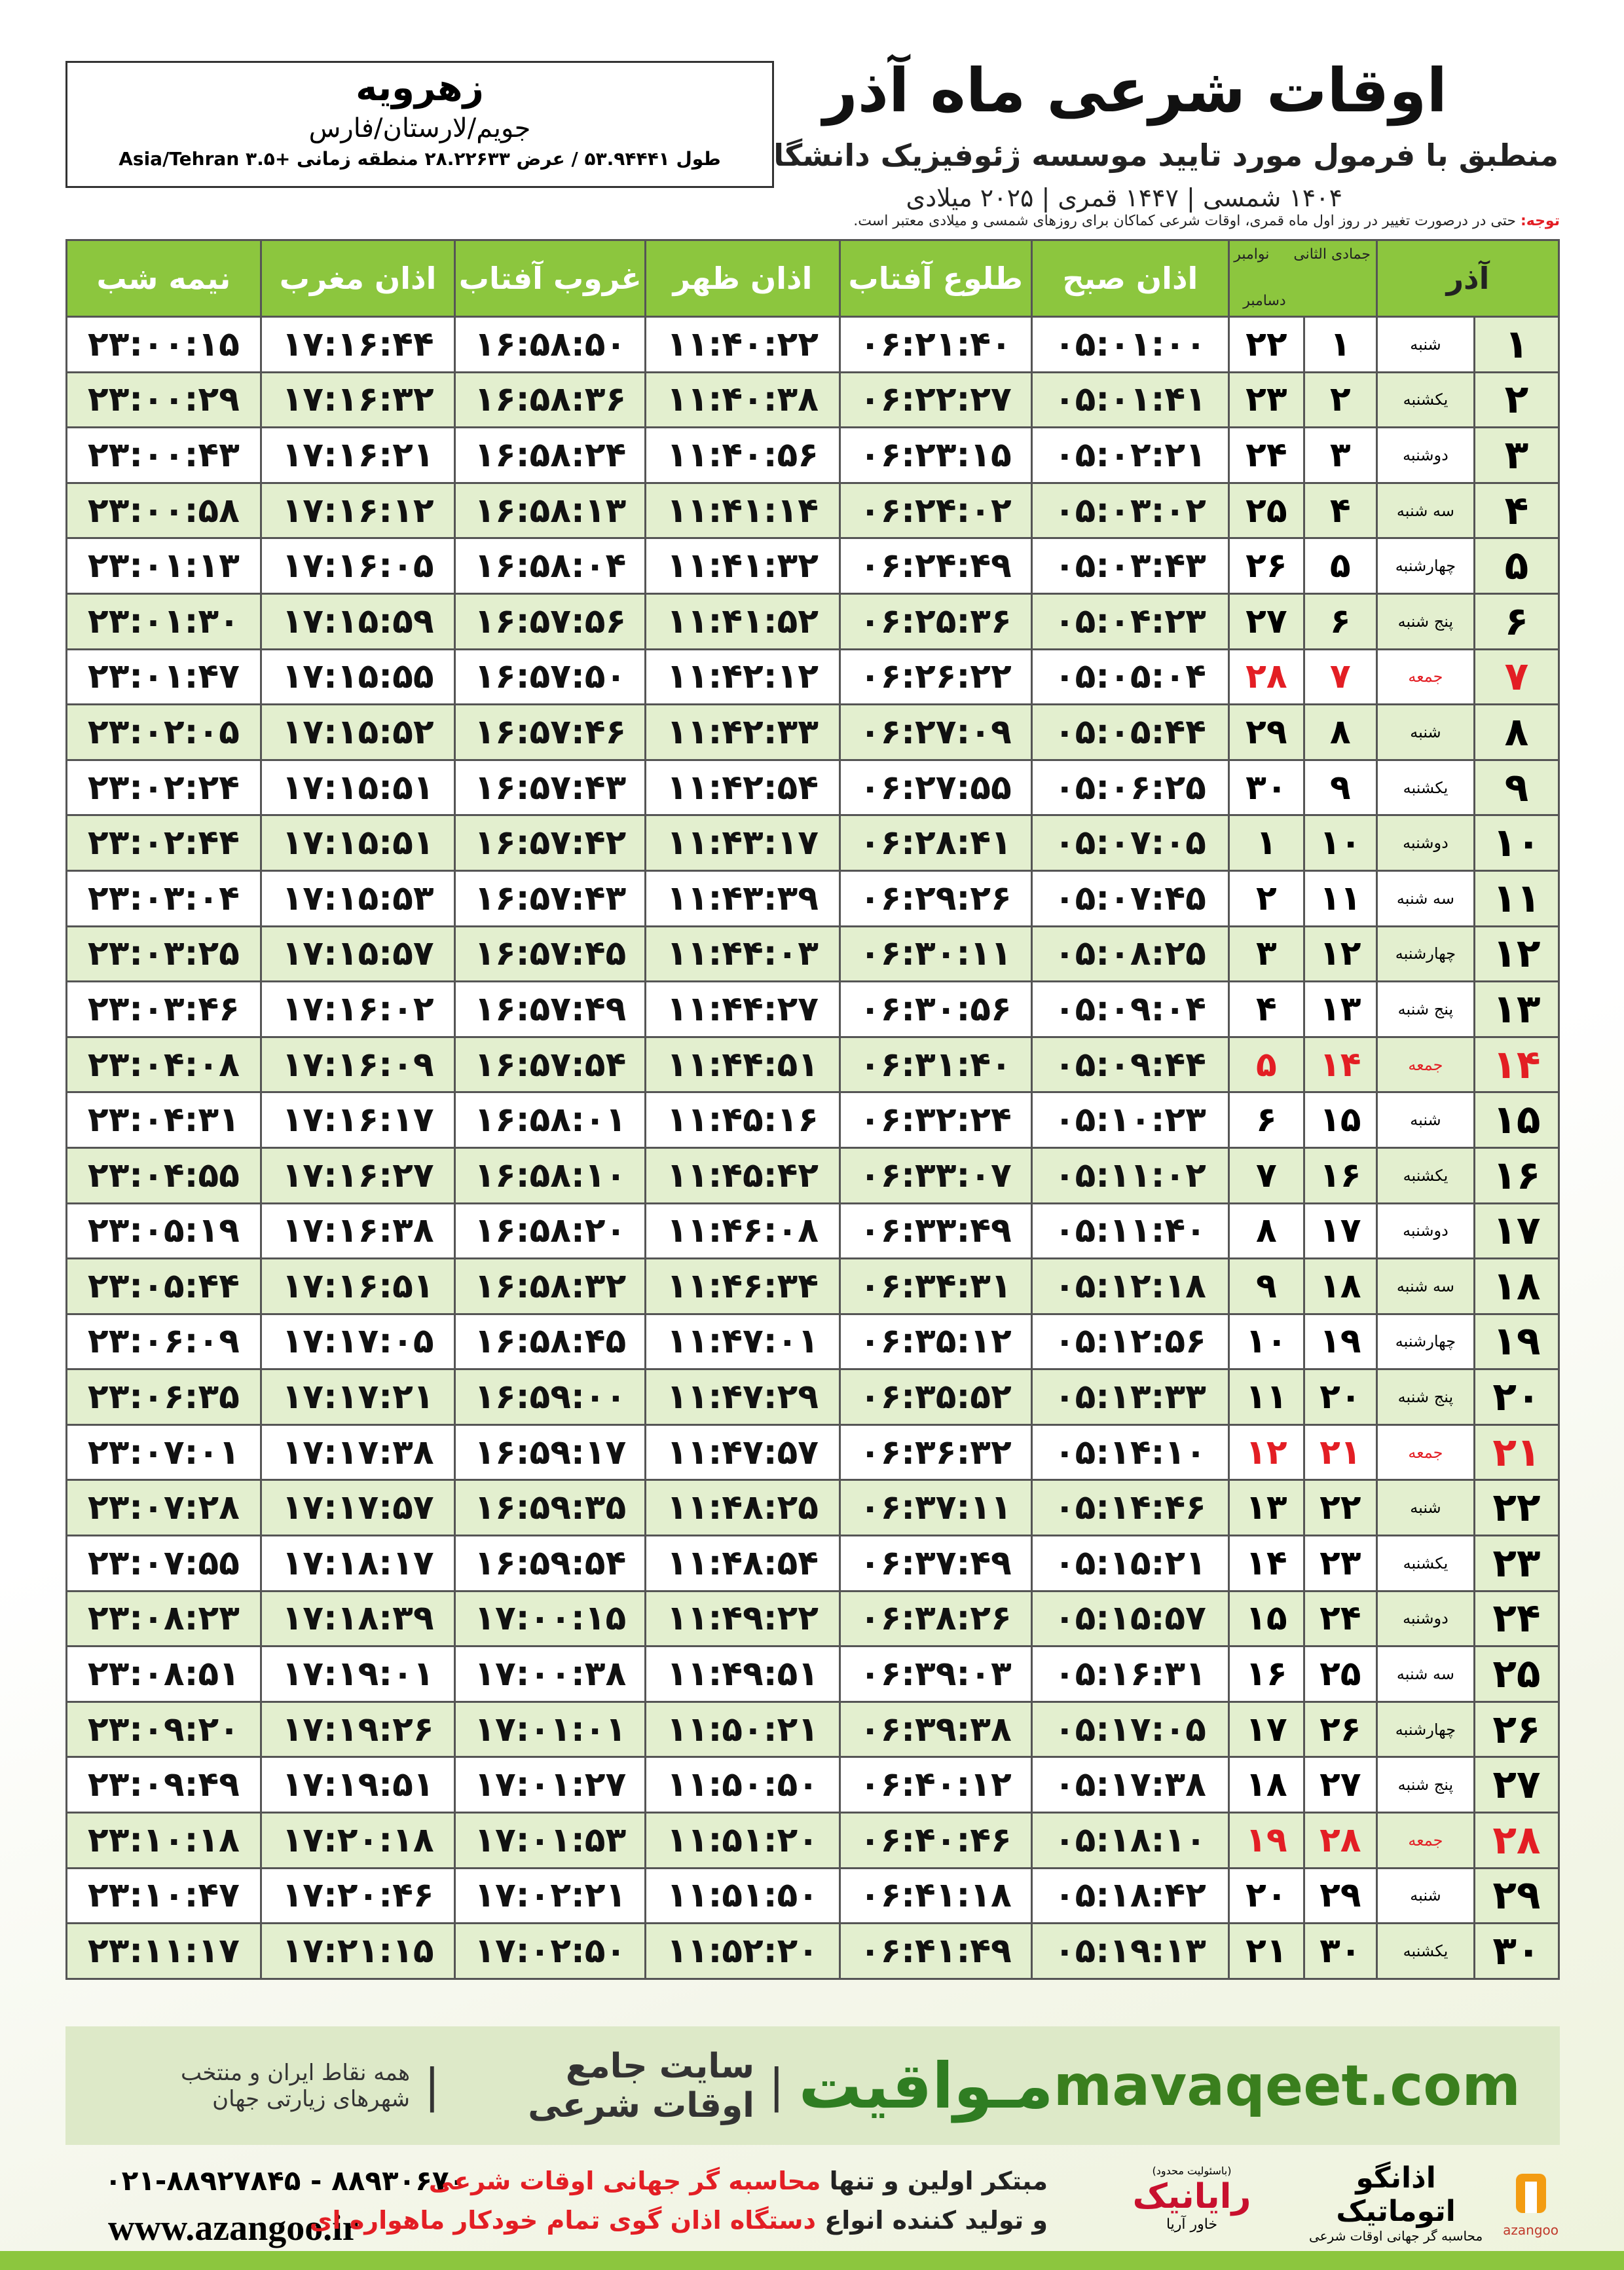 The image size is (1624, 2270). What do you see at coordinates (624, 2181) in the screenshot?
I see `promo-highlight: محاسبه گر جهانی اوقات شرعی` at bounding box center [624, 2181].